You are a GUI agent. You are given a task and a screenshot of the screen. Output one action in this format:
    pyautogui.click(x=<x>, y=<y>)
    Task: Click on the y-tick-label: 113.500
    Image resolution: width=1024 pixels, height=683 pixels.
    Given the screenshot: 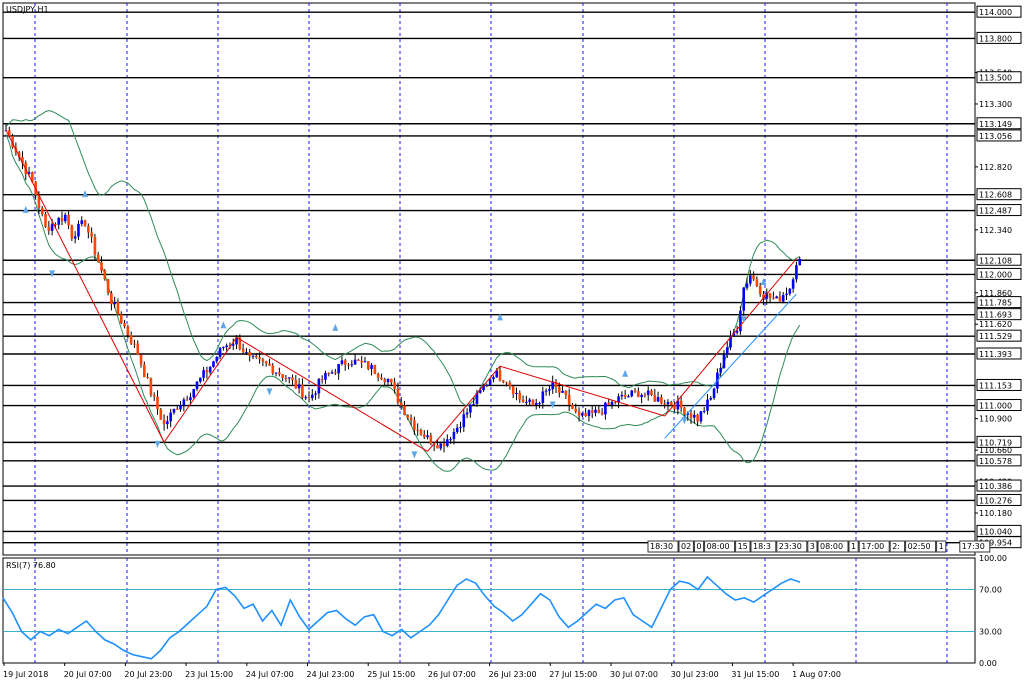 What is the action you would take?
    pyautogui.click(x=995, y=78)
    